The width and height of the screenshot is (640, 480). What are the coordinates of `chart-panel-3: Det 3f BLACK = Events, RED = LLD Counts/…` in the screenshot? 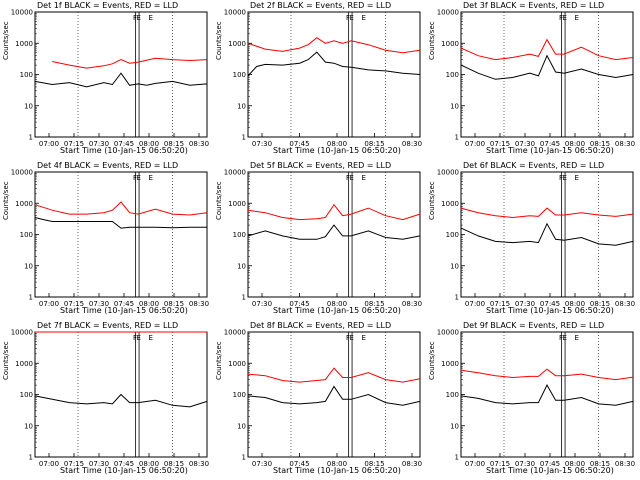 It's located at (532, 80).